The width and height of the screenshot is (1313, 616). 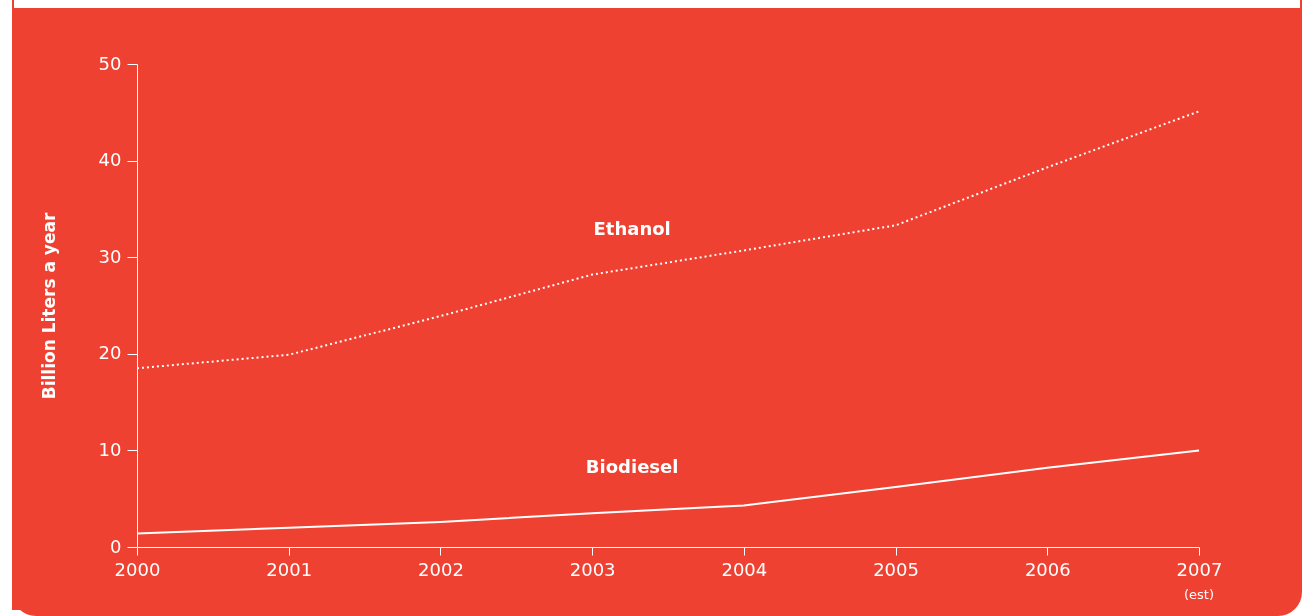 I want to click on x-tick-label: 2005, so click(x=896, y=569).